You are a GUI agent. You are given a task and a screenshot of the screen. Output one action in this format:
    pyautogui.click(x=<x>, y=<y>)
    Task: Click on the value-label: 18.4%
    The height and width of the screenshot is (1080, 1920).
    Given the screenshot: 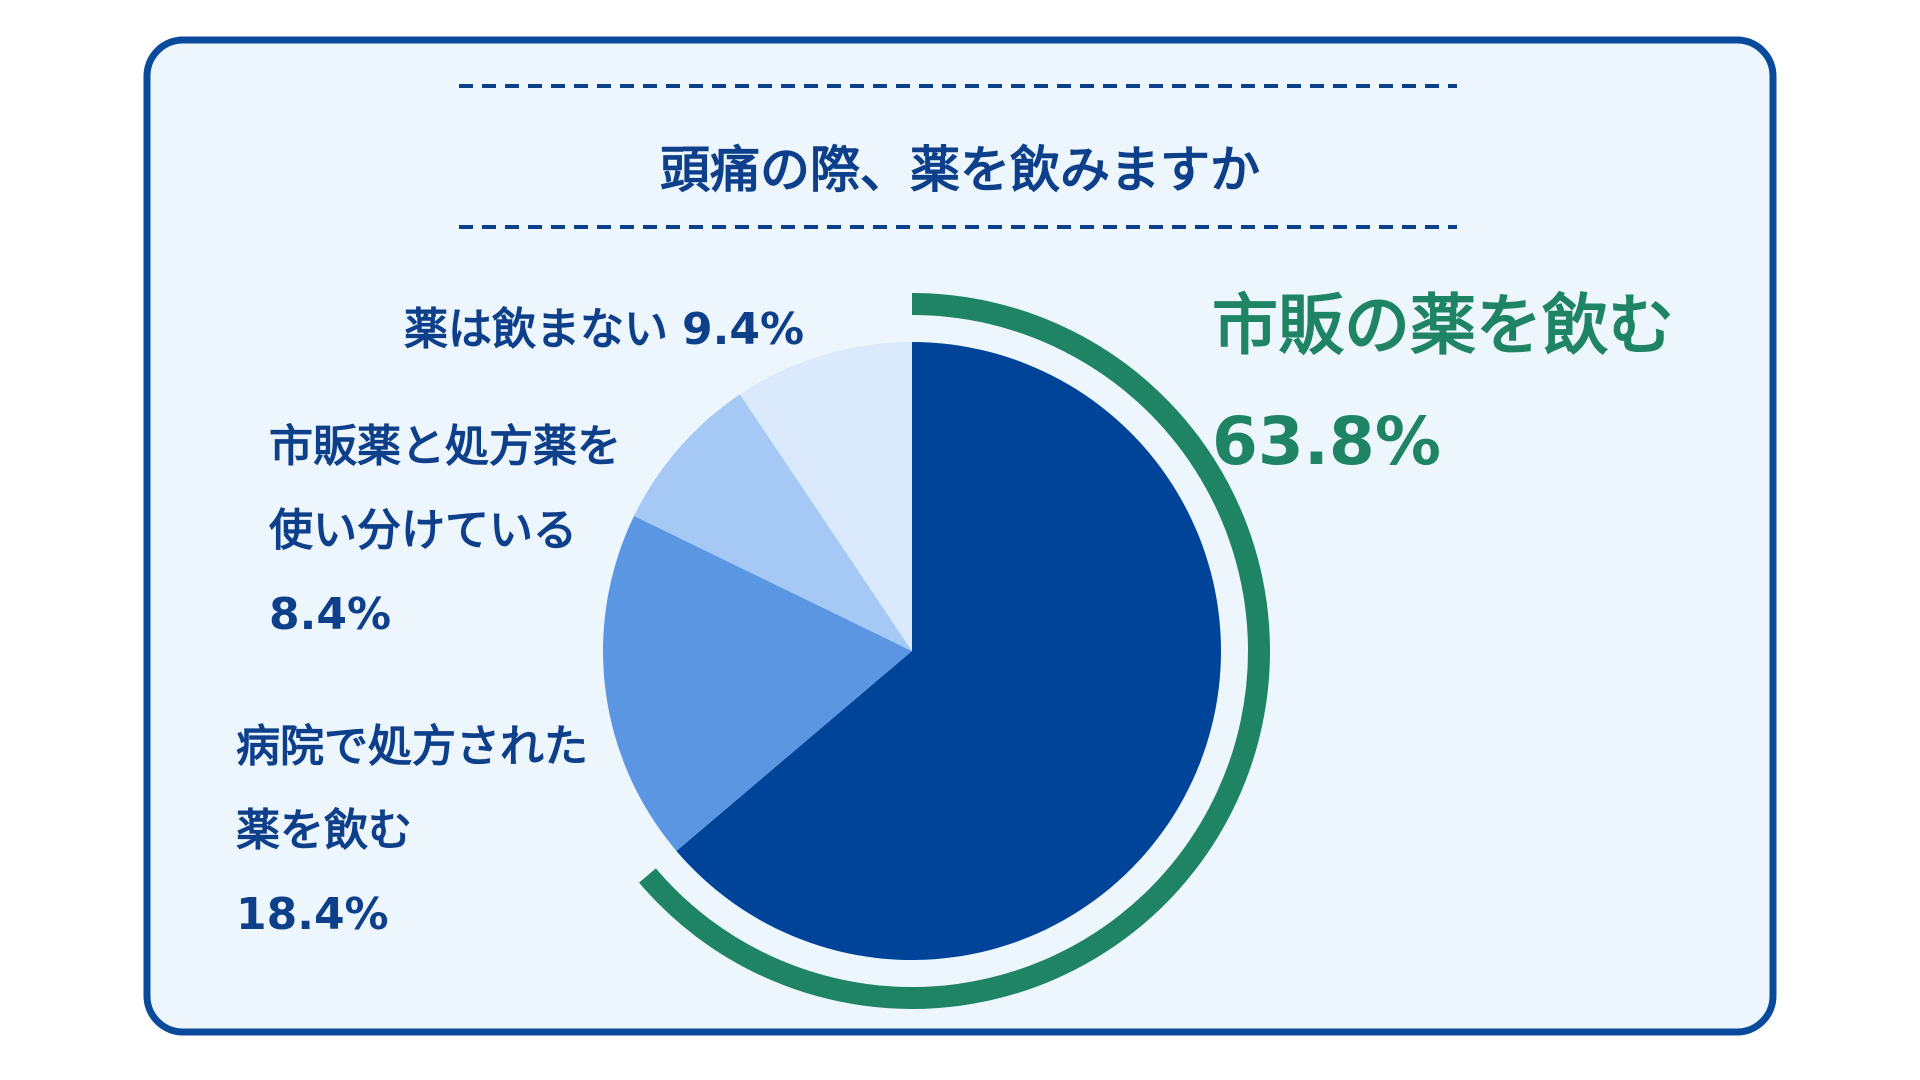 What is the action you would take?
    pyautogui.click(x=312, y=914)
    